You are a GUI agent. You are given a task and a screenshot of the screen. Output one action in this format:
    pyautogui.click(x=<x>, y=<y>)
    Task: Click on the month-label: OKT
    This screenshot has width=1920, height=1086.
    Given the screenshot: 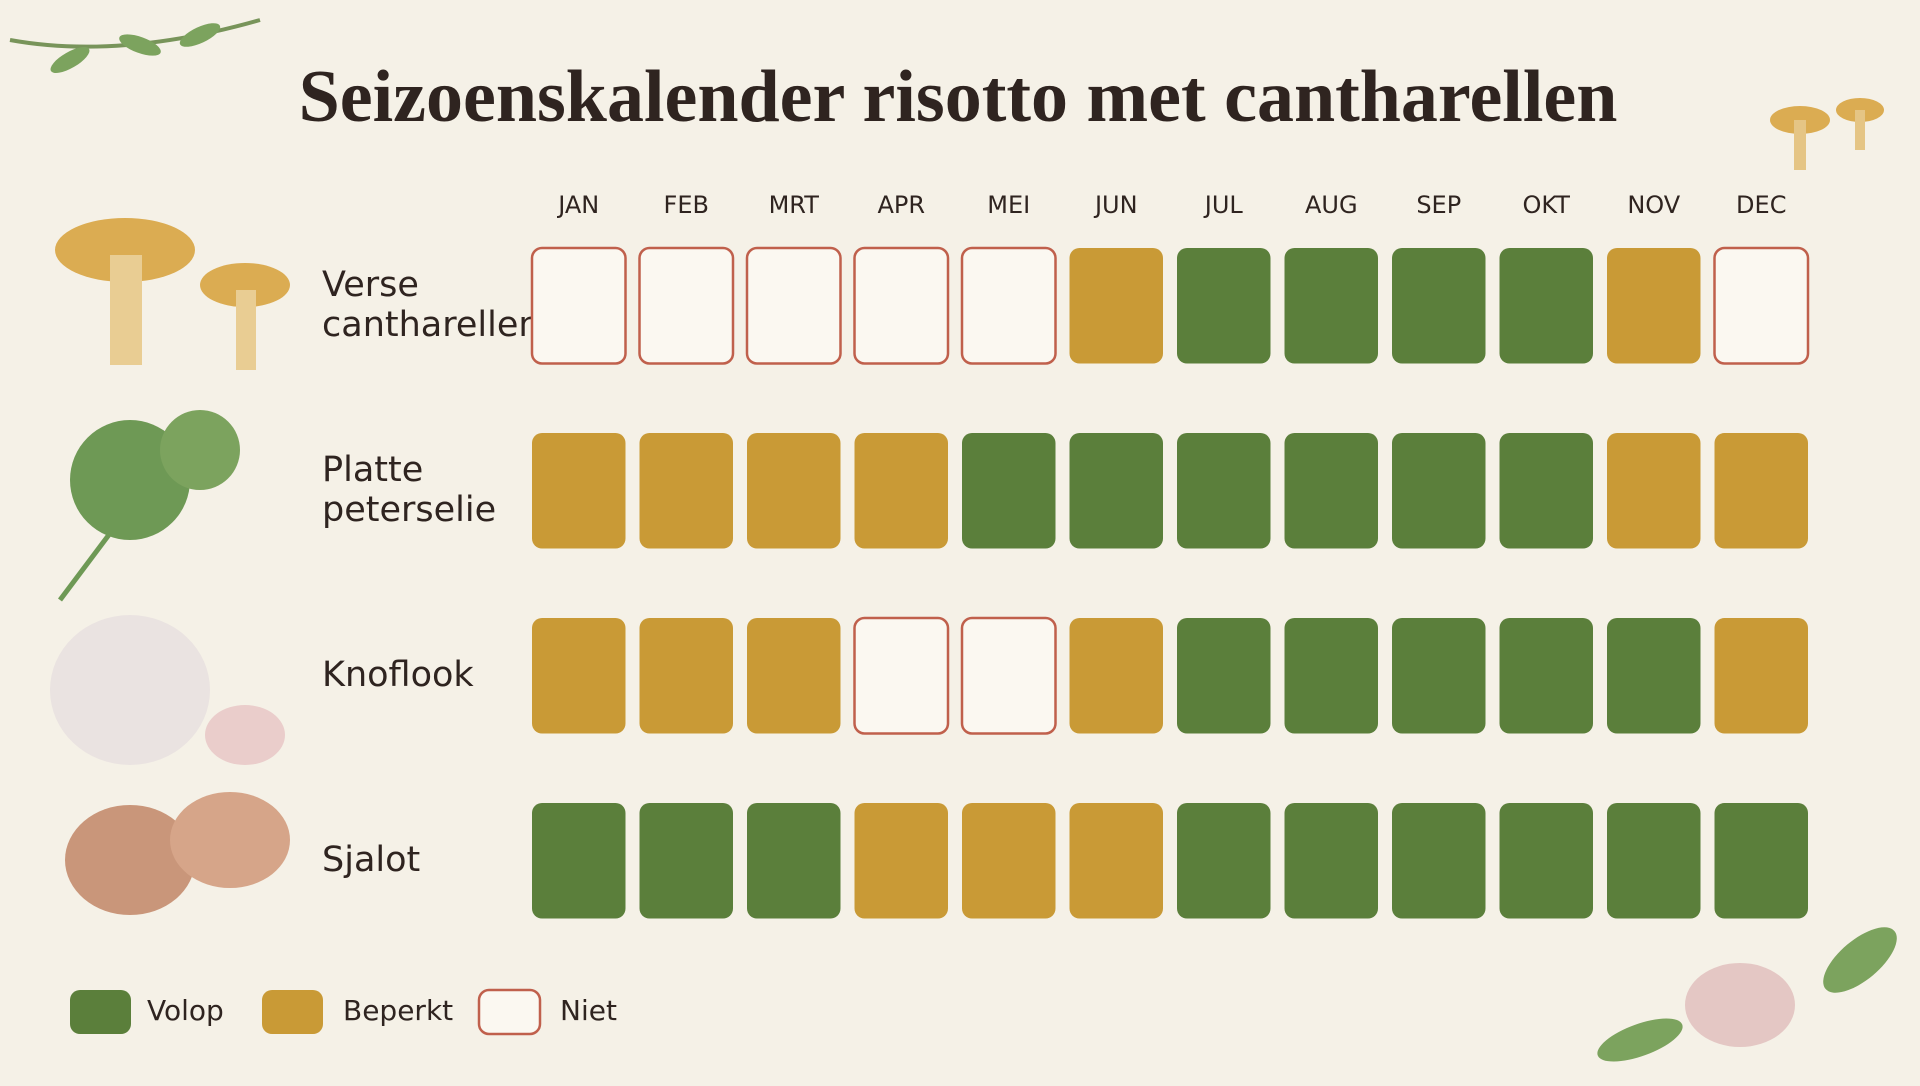 What is the action you would take?
    pyautogui.click(x=1547, y=205)
    